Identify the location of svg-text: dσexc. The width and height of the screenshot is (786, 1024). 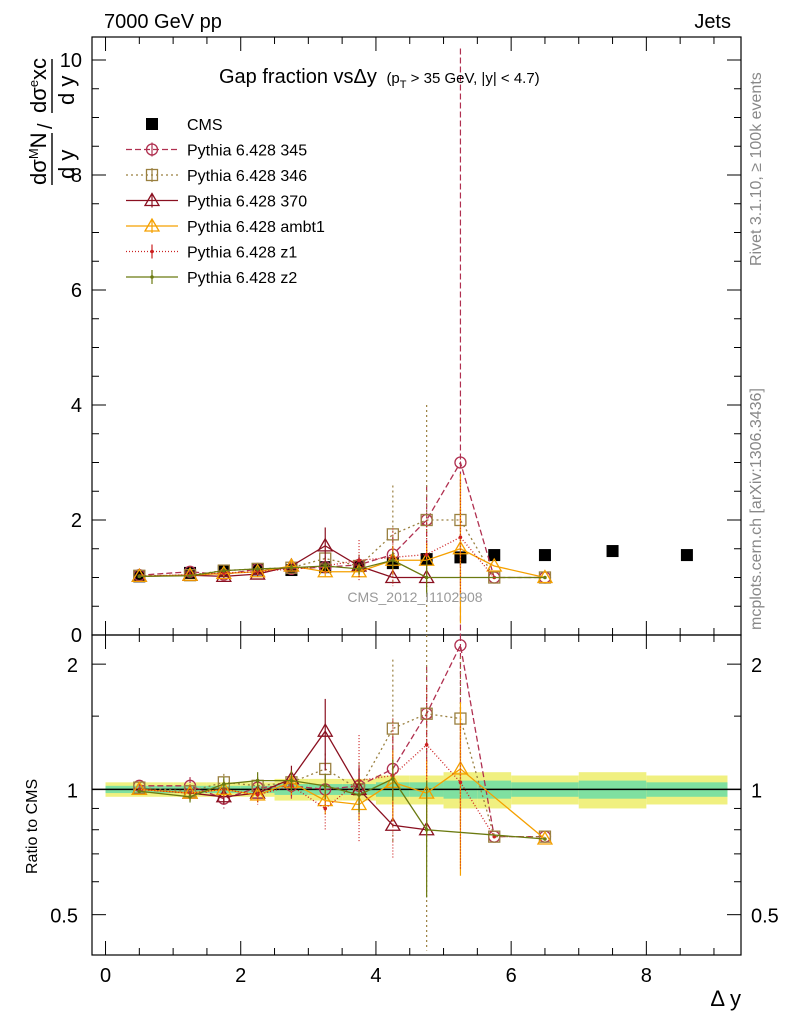
(38, 85).